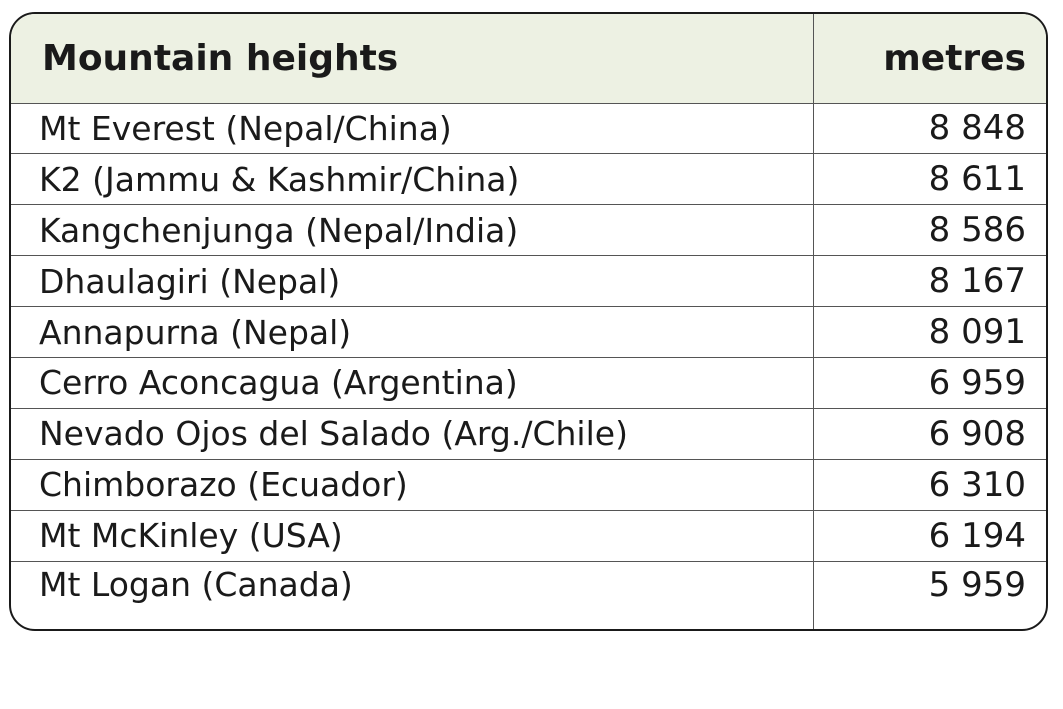 This screenshot has width=1063, height=709. Describe the element at coordinates (929, 281) in the screenshot. I see `height-cell: 8 167` at that location.